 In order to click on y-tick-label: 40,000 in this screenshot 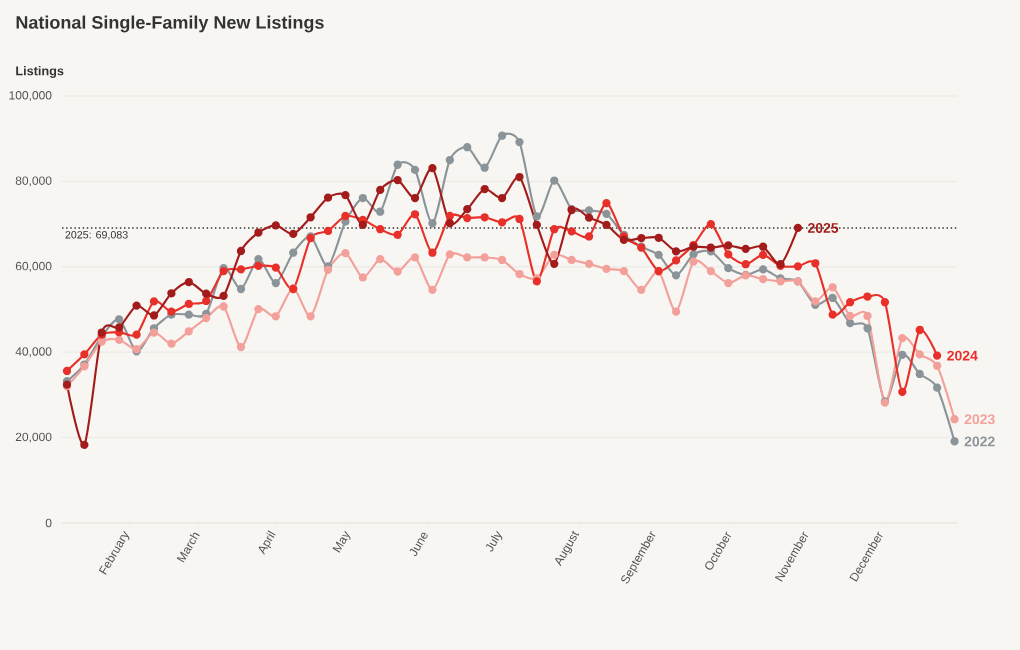, I will do `click(33, 352)`.